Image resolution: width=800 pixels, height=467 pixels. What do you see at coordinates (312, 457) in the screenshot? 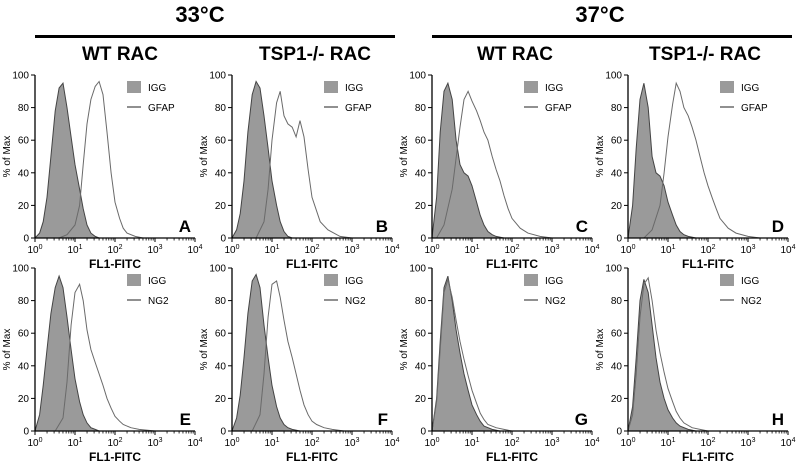
I see `x-axis-label-f: FL1-FITC` at bounding box center [312, 457].